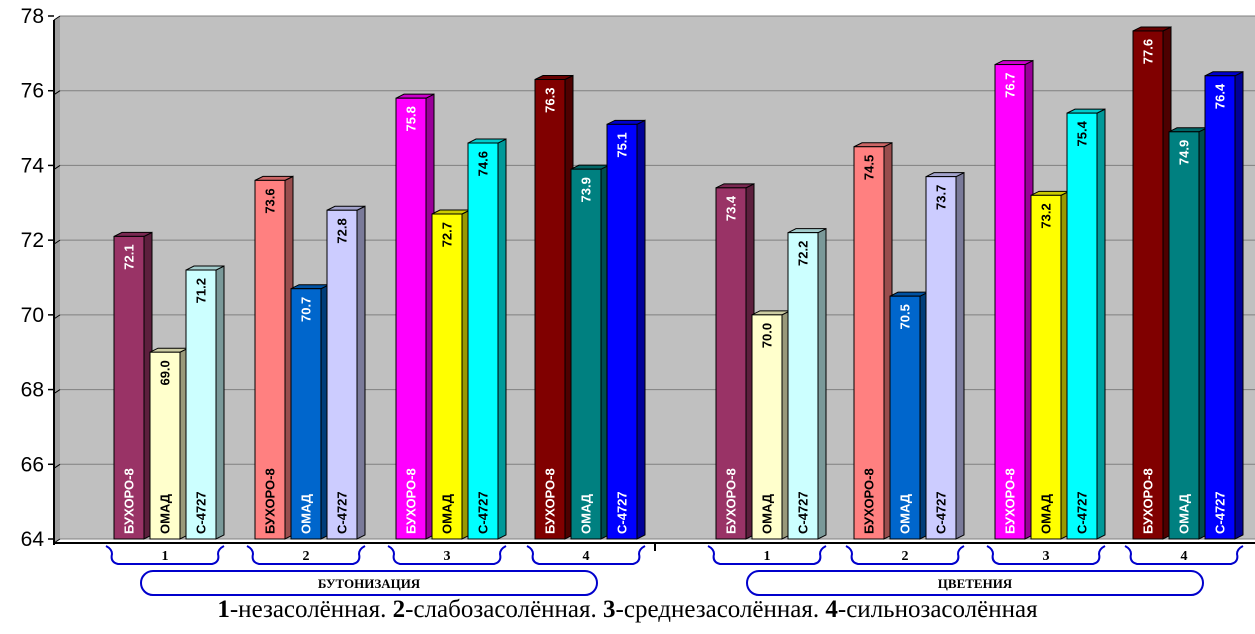 The image size is (1255, 634). What do you see at coordinates (771, 425) in the screenshot?
I see `bar-2-1-2: 70.0 ОМАД` at bounding box center [771, 425].